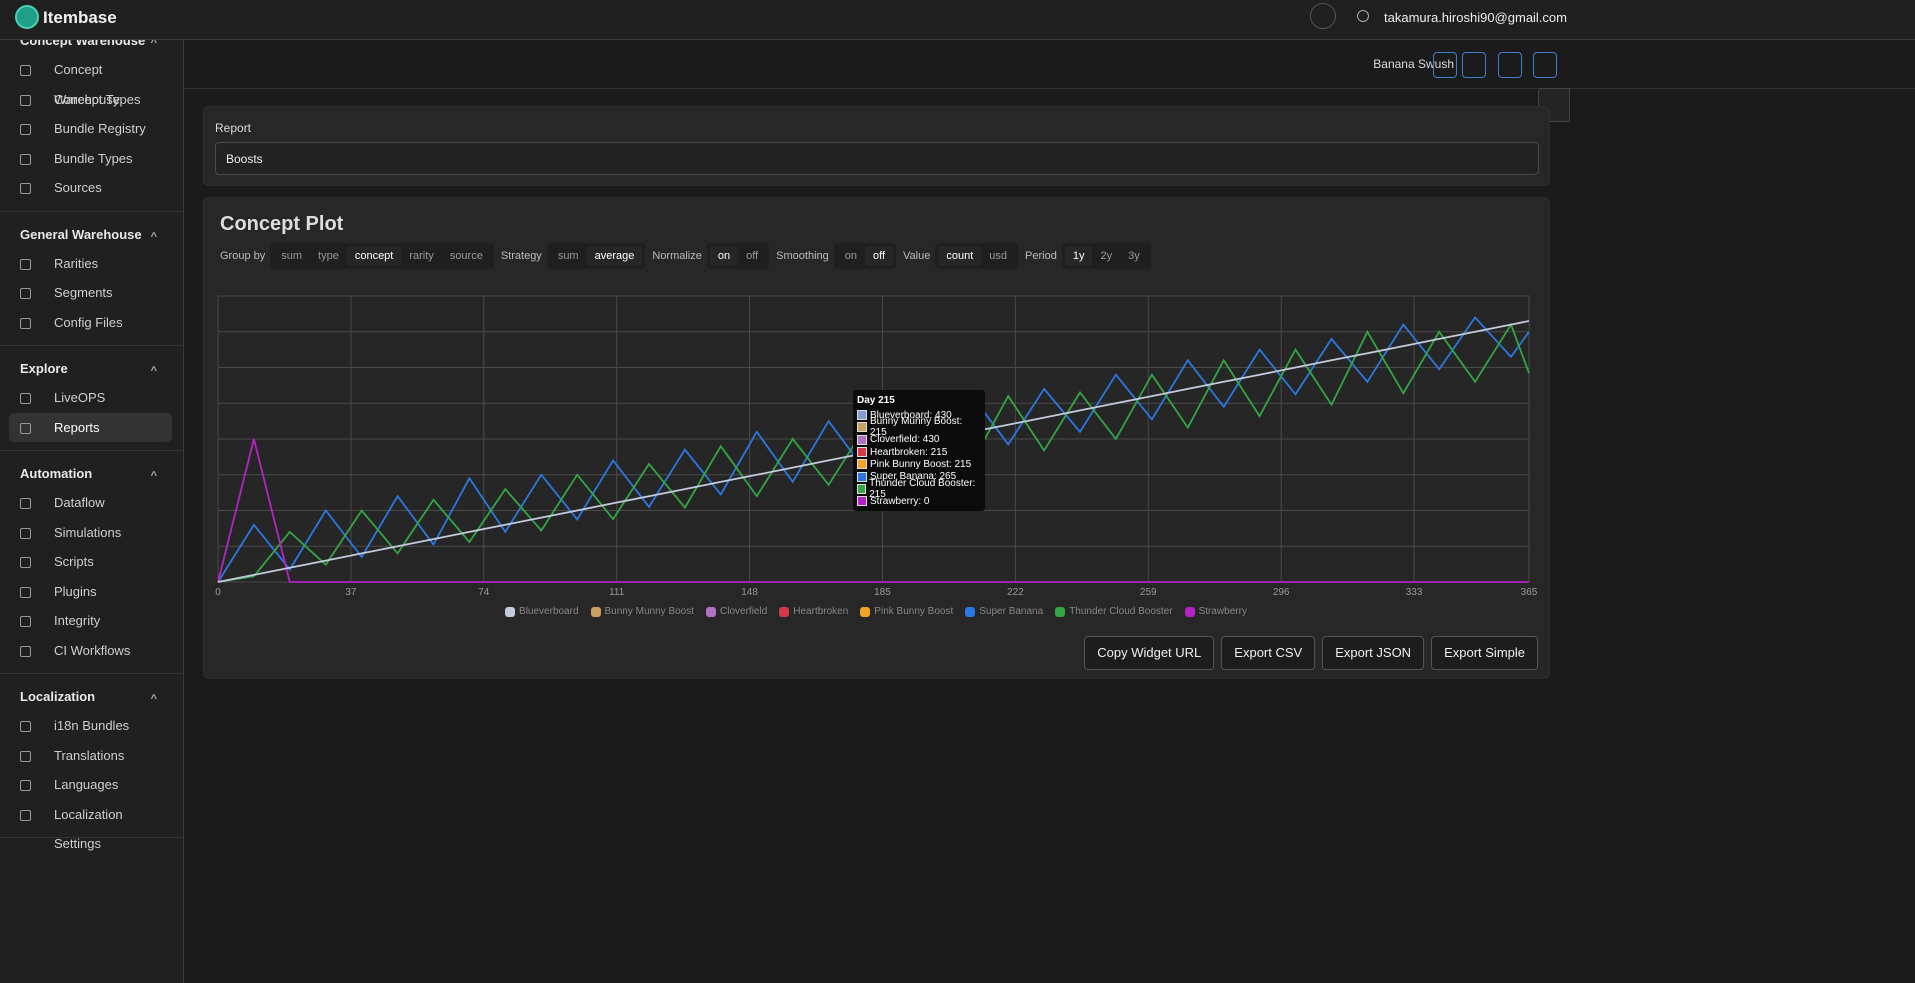 This screenshot has height=983, width=1915. I want to click on control-option: 1y, so click(1078, 256).